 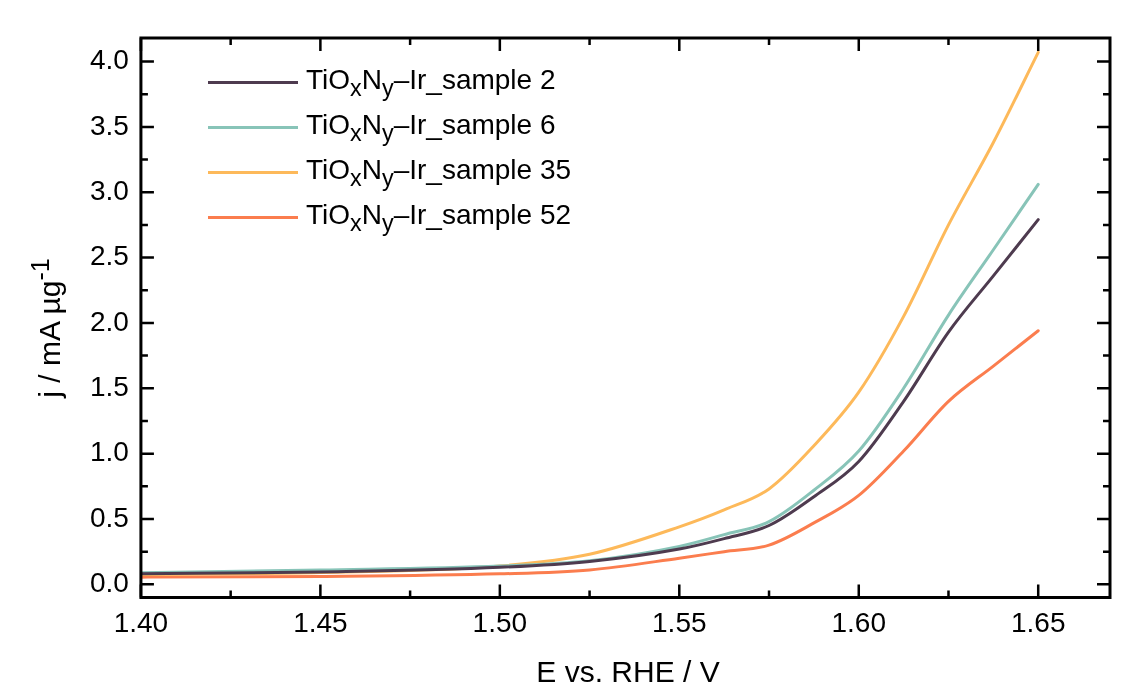 I want to click on y-tick-label: 4.0, so click(x=109, y=60).